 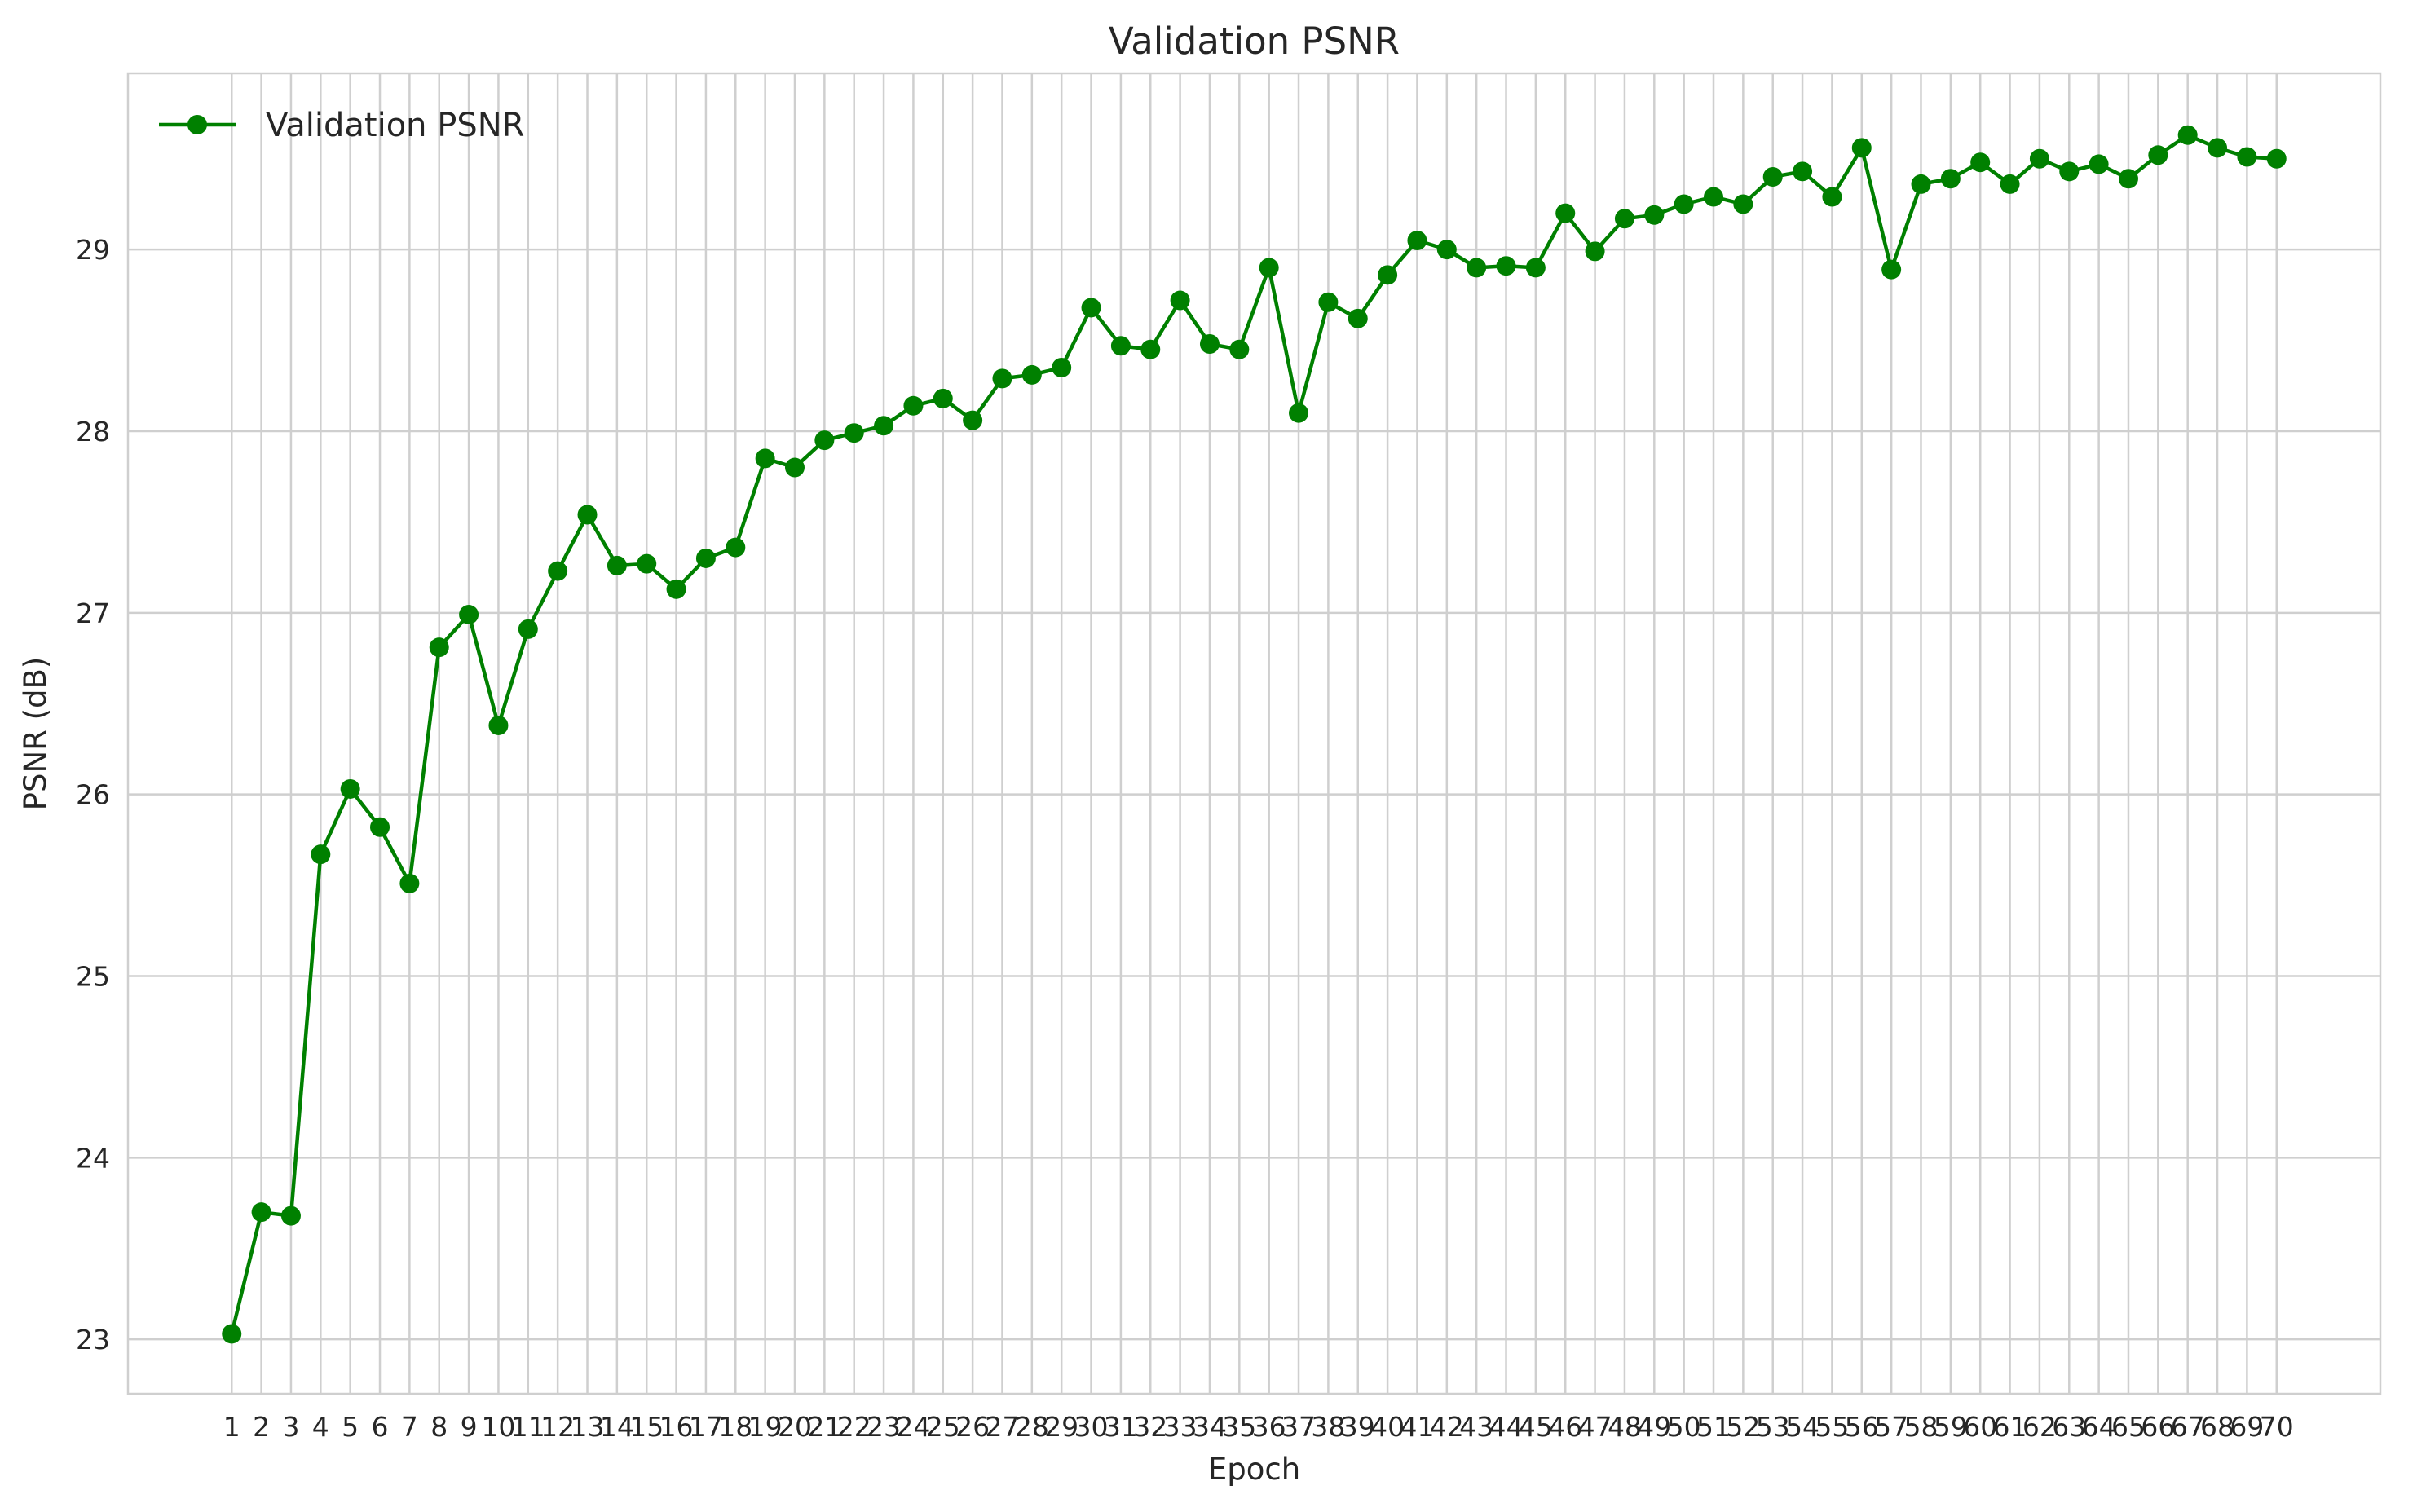 I want to click on x-tick-label: 27, so click(x=1002, y=1427).